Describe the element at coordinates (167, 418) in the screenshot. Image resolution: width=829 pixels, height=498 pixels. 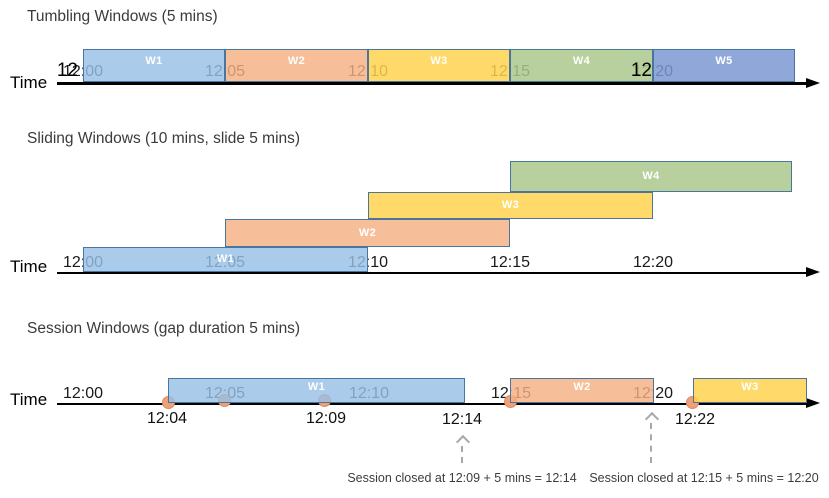
I see `event-time-label: 12:04` at that location.